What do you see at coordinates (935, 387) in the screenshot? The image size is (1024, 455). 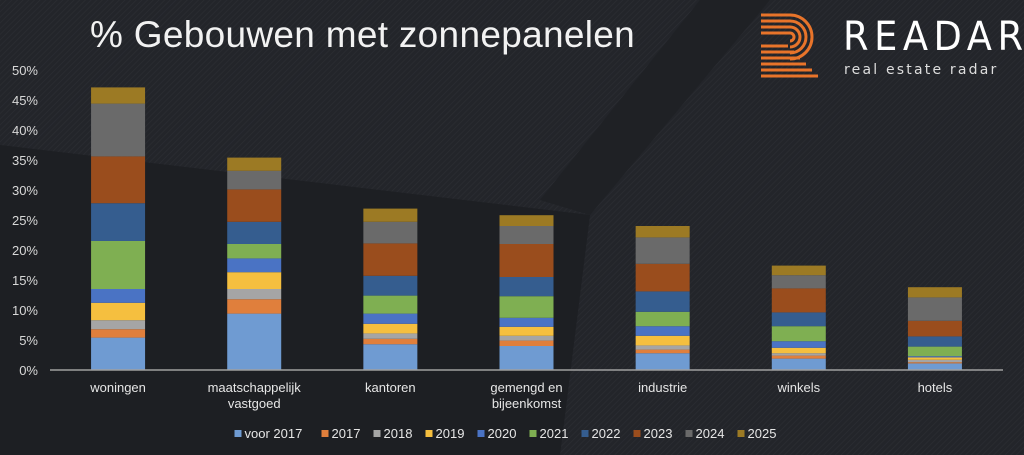 I see `x-category-label: hotels` at bounding box center [935, 387].